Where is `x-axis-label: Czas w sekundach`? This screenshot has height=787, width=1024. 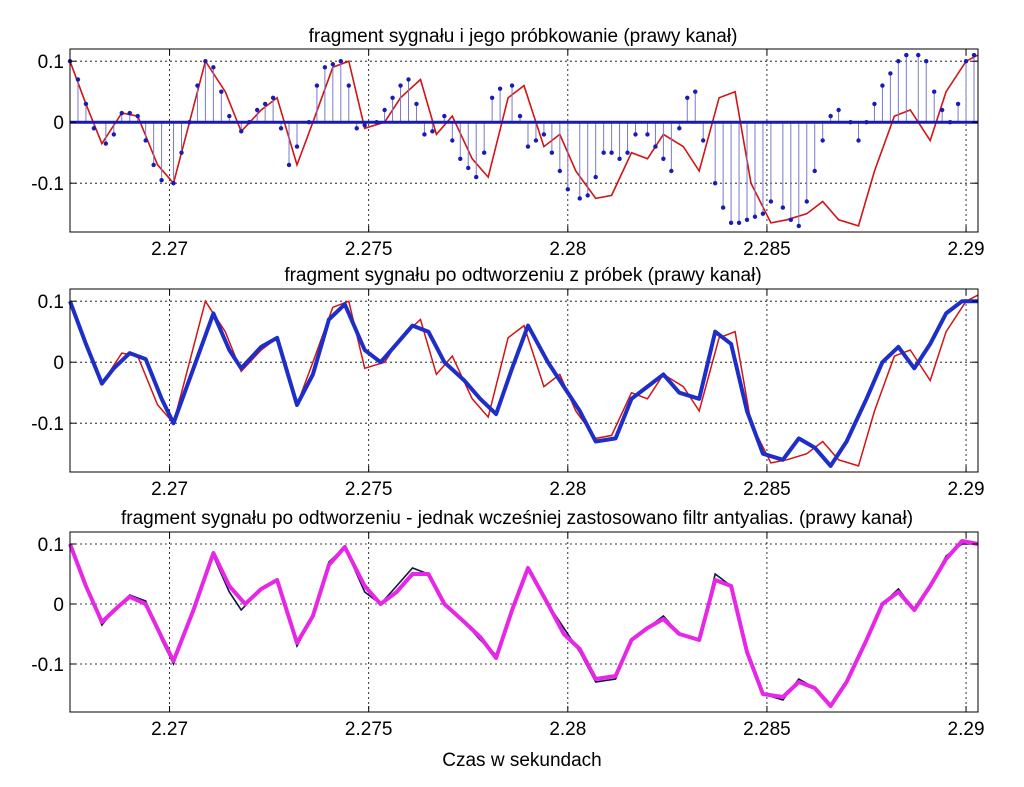
x-axis-label: Czas w sekundach is located at coordinates (521, 760).